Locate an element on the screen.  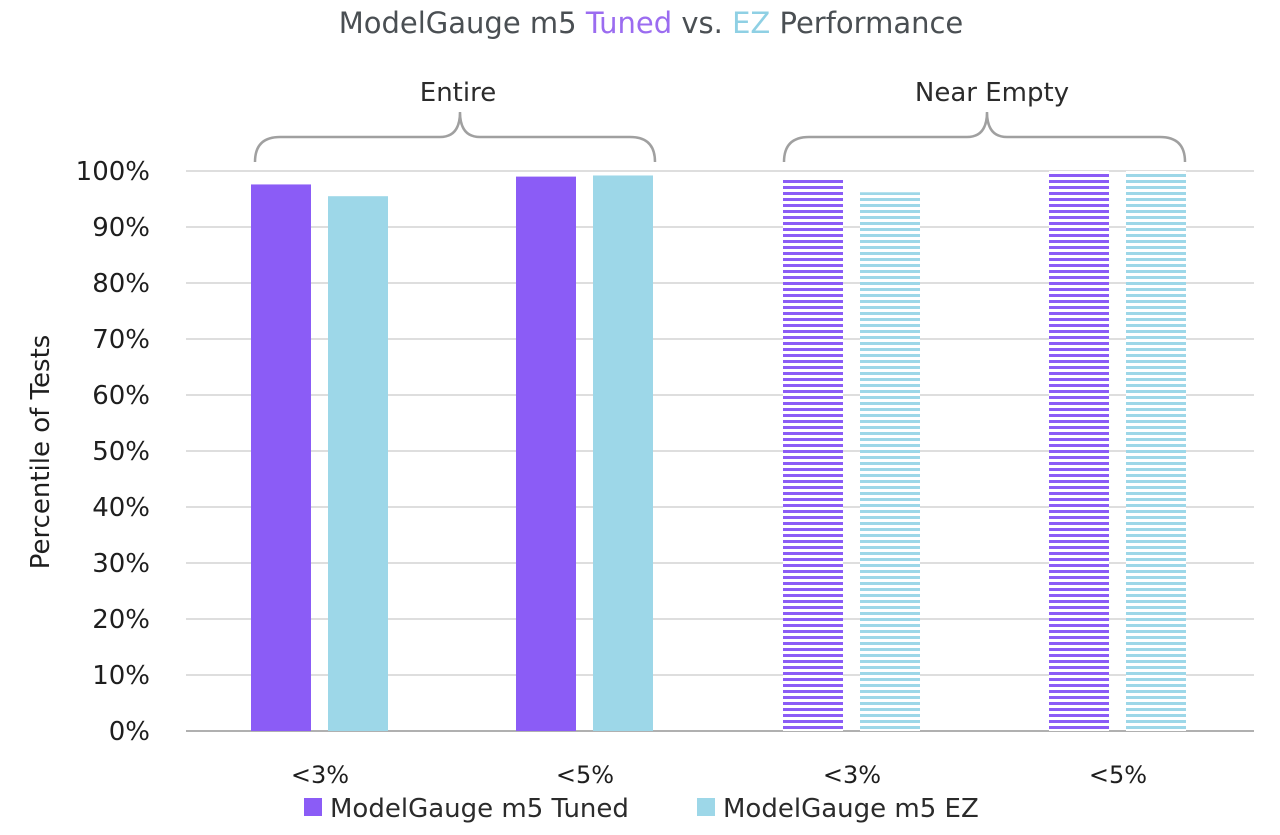
y-tick-label: 50% is located at coordinates (121, 452).